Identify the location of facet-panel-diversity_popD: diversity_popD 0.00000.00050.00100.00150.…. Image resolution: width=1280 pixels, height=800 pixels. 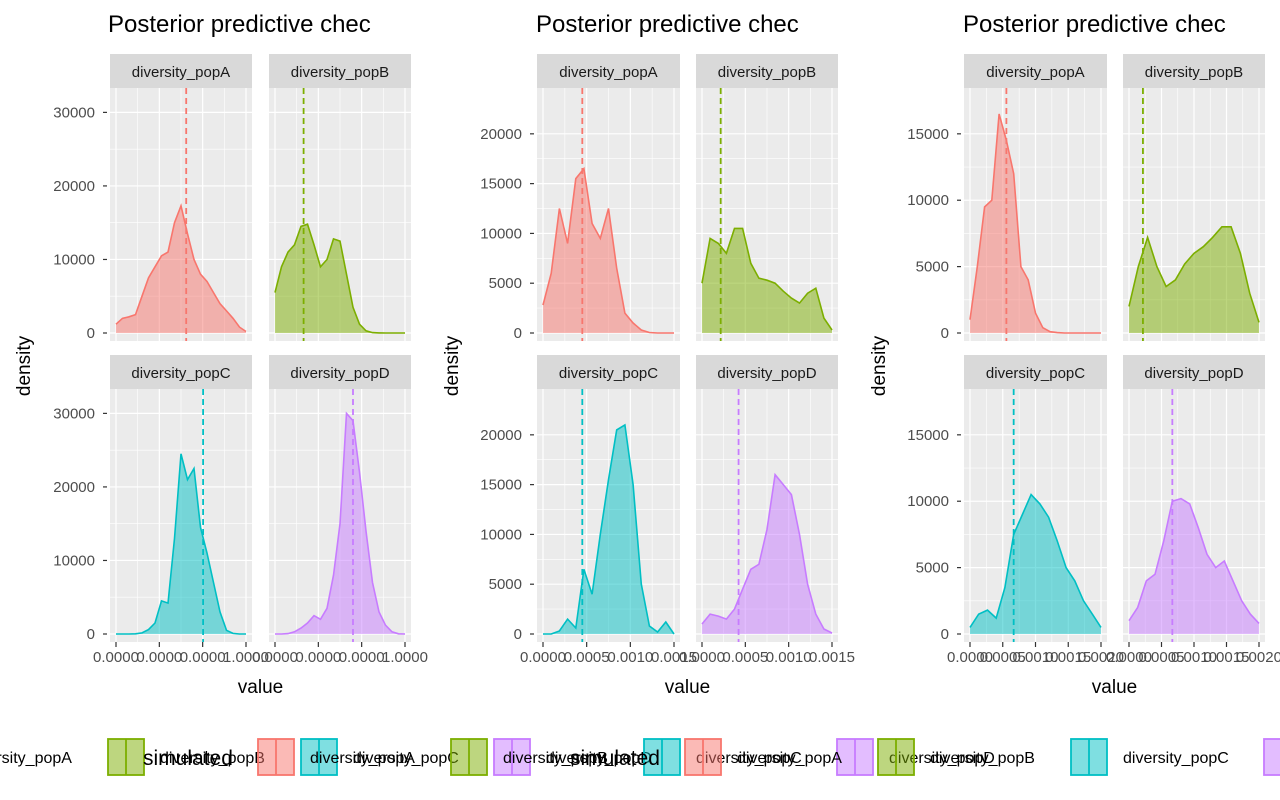
(1193, 510).